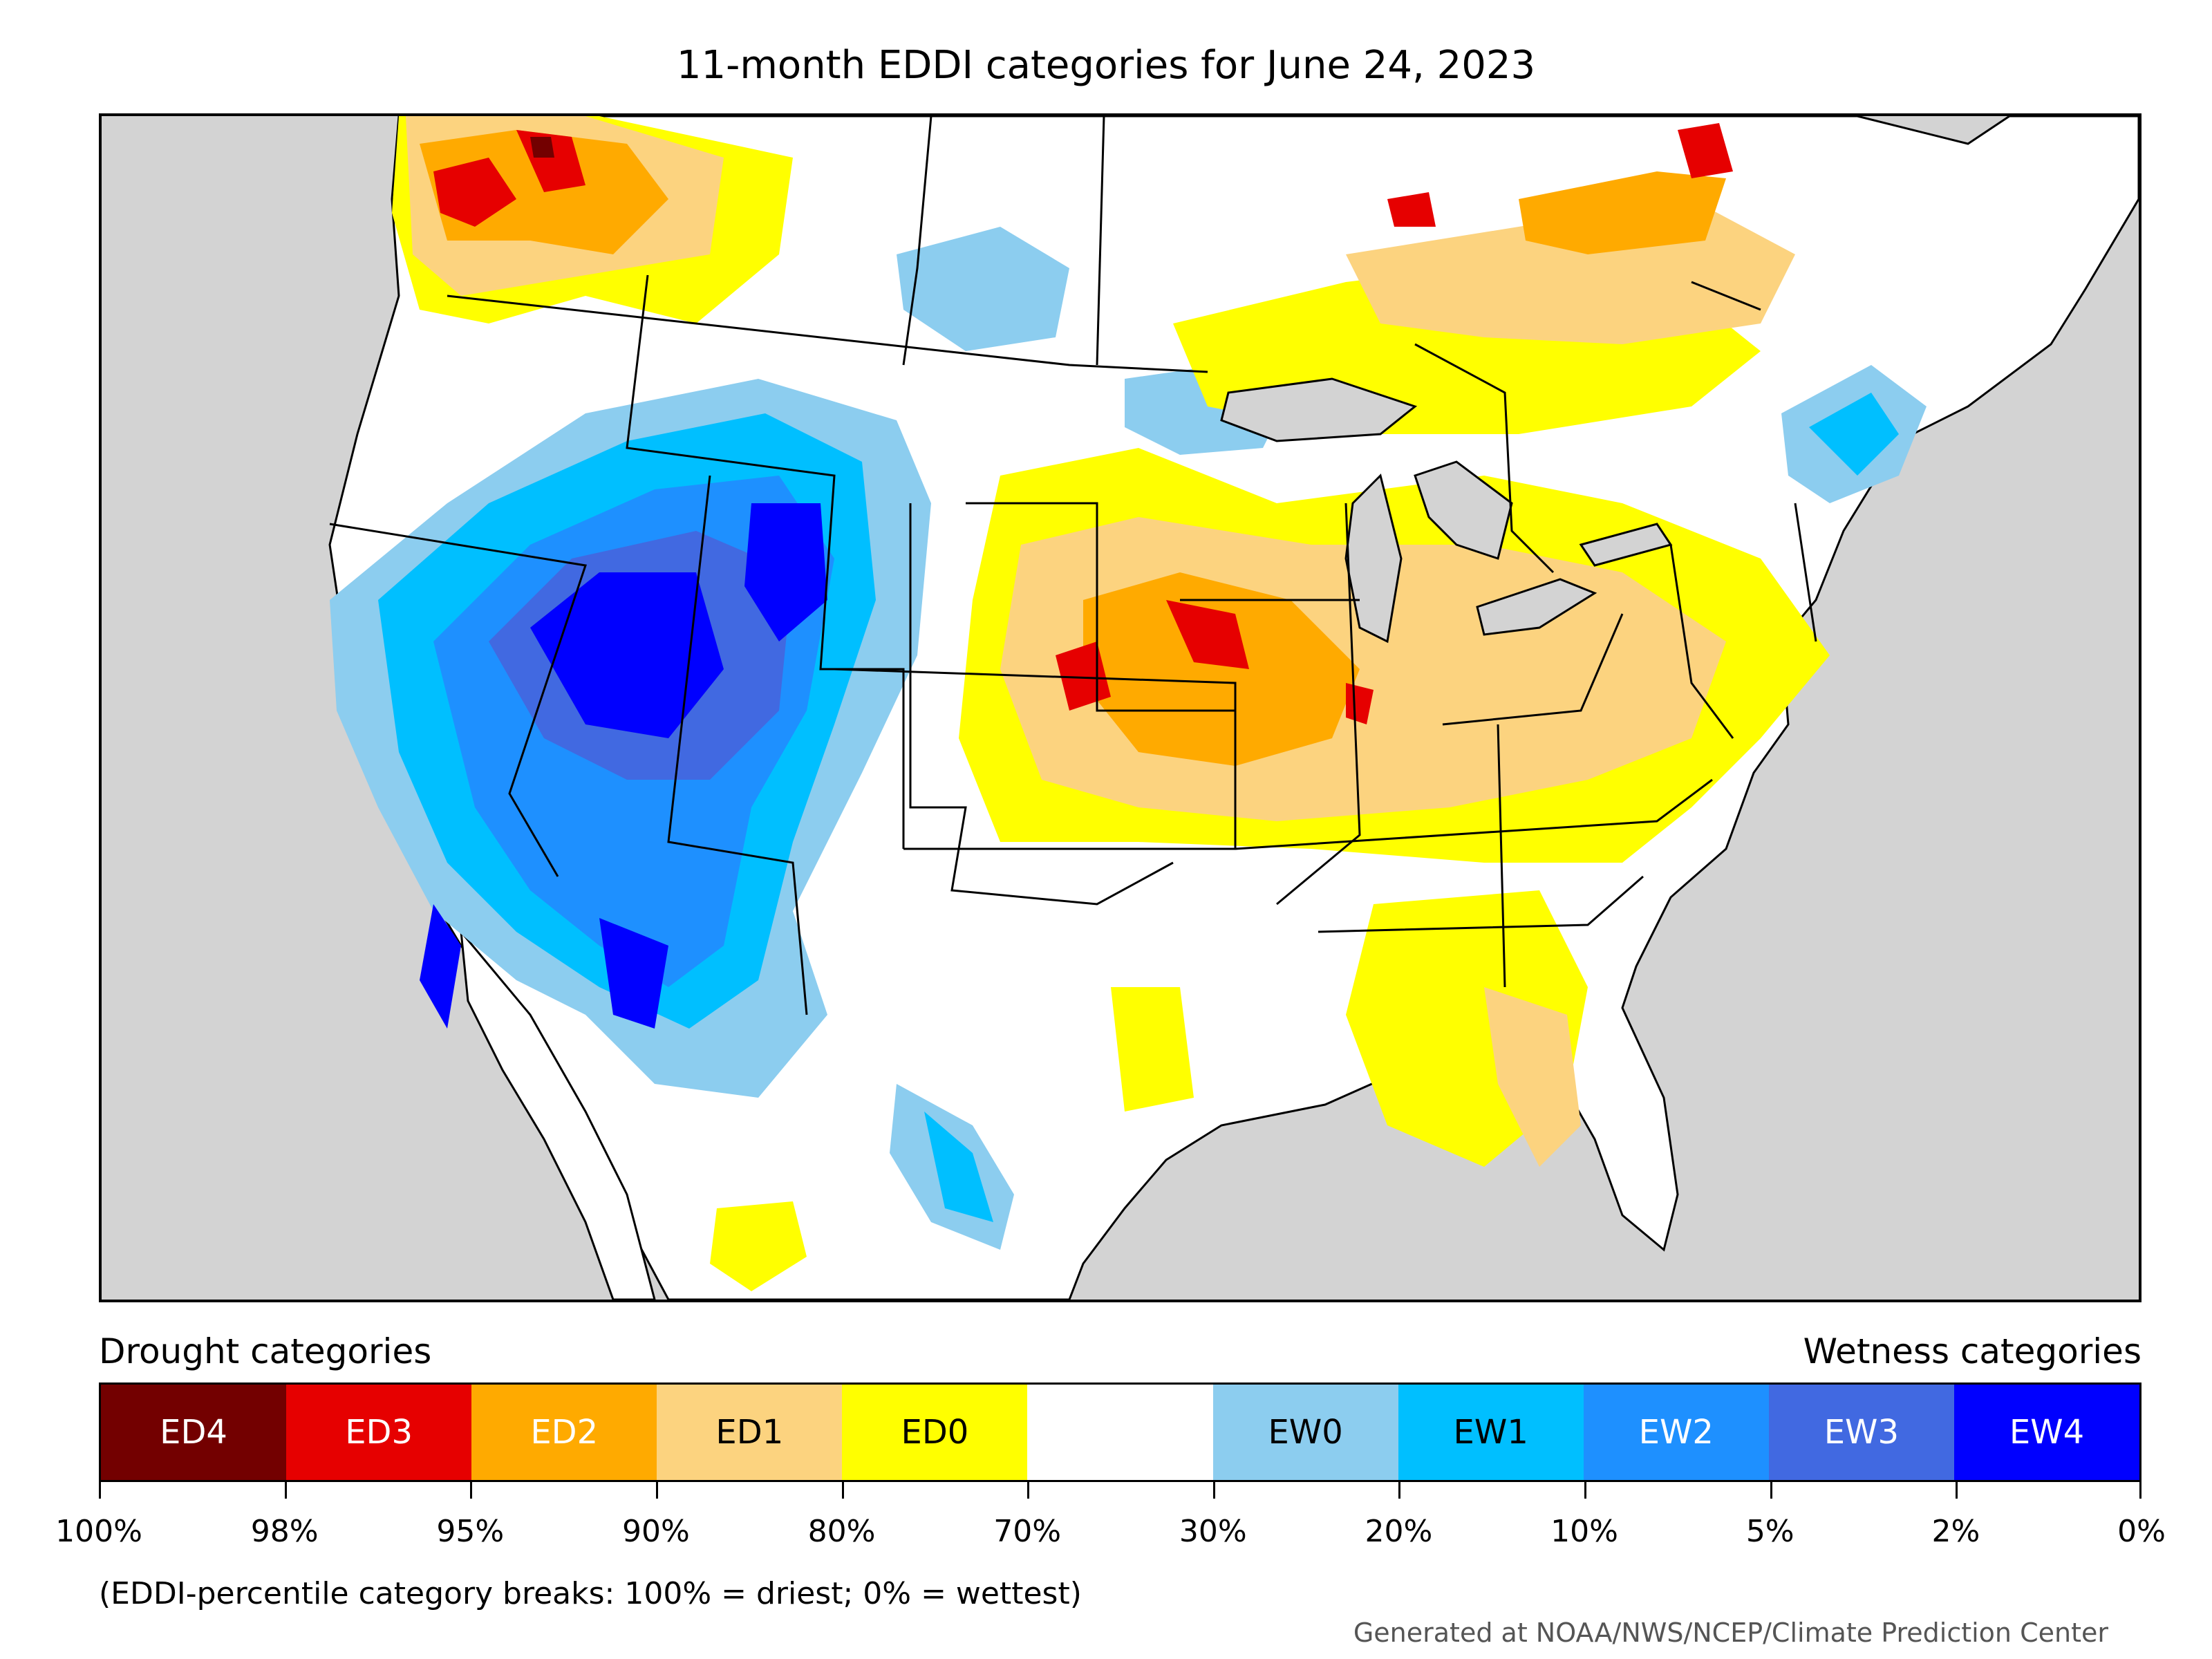 This screenshot has height=1659, width=2212. Describe the element at coordinates (1861, 1432) in the screenshot. I see `colorbar-segment-ew3: EW3` at that location.